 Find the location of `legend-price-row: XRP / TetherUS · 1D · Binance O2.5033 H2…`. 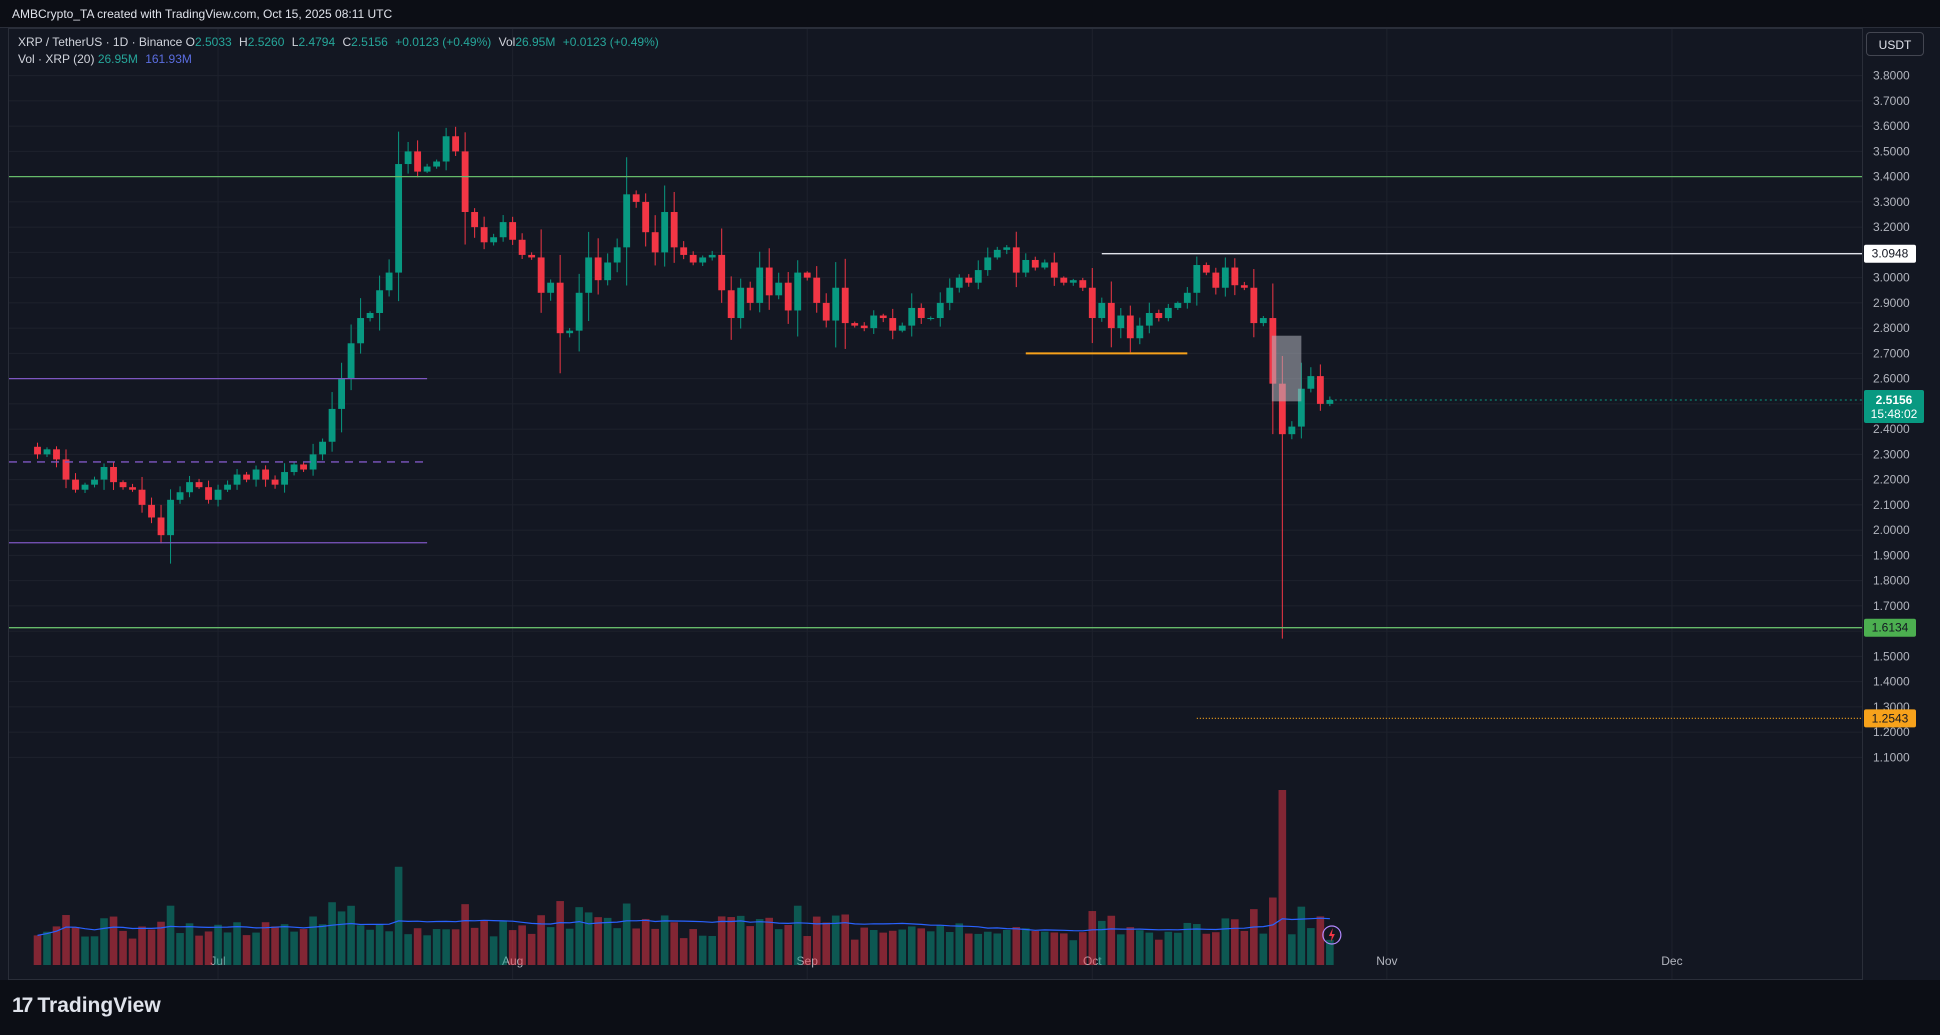

legend-price-row: XRP / TetherUS · 1D · Binance O2.5033 H2… is located at coordinates (340, 42).